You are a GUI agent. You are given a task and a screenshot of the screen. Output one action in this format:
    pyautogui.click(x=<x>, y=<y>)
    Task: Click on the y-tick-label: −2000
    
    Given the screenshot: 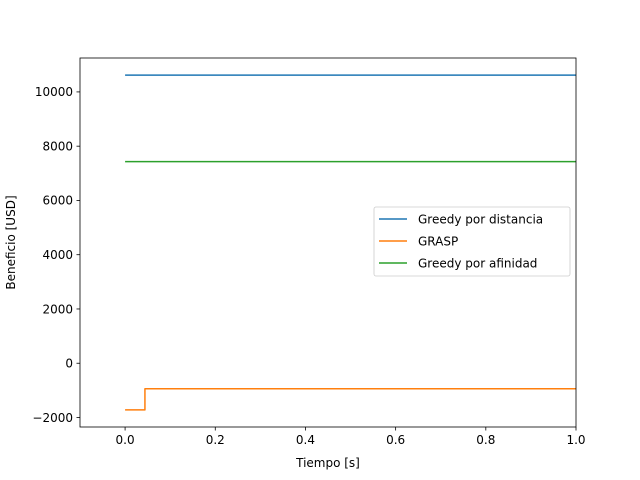 What is the action you would take?
    pyautogui.click(x=52, y=418)
    